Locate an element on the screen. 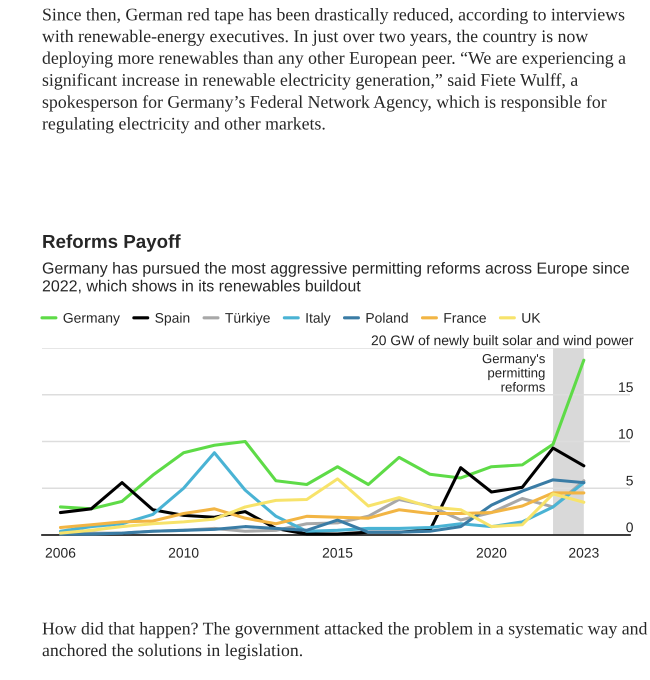 This screenshot has width=650, height=680. legend-label: Poland is located at coordinates (387, 317).